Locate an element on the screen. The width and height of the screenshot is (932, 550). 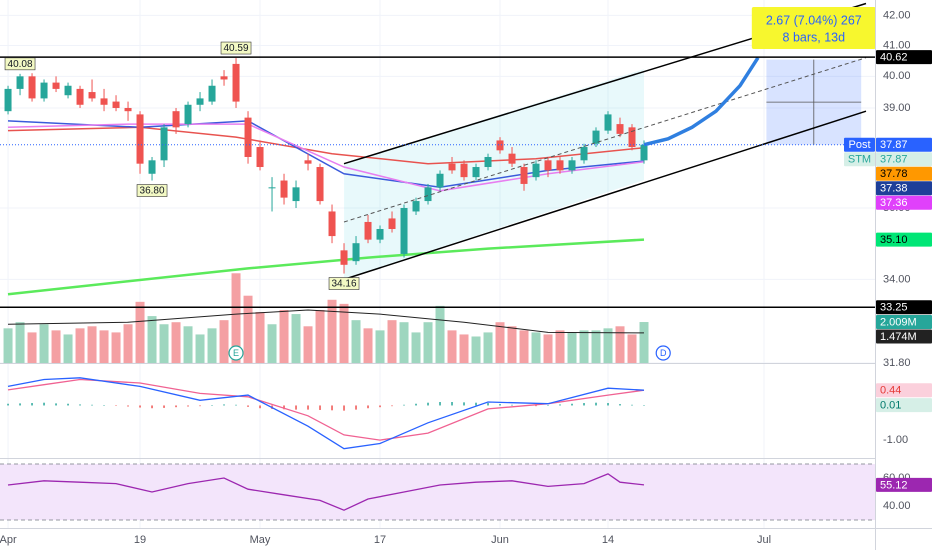
event-marker is located at coordinates (663, 353).